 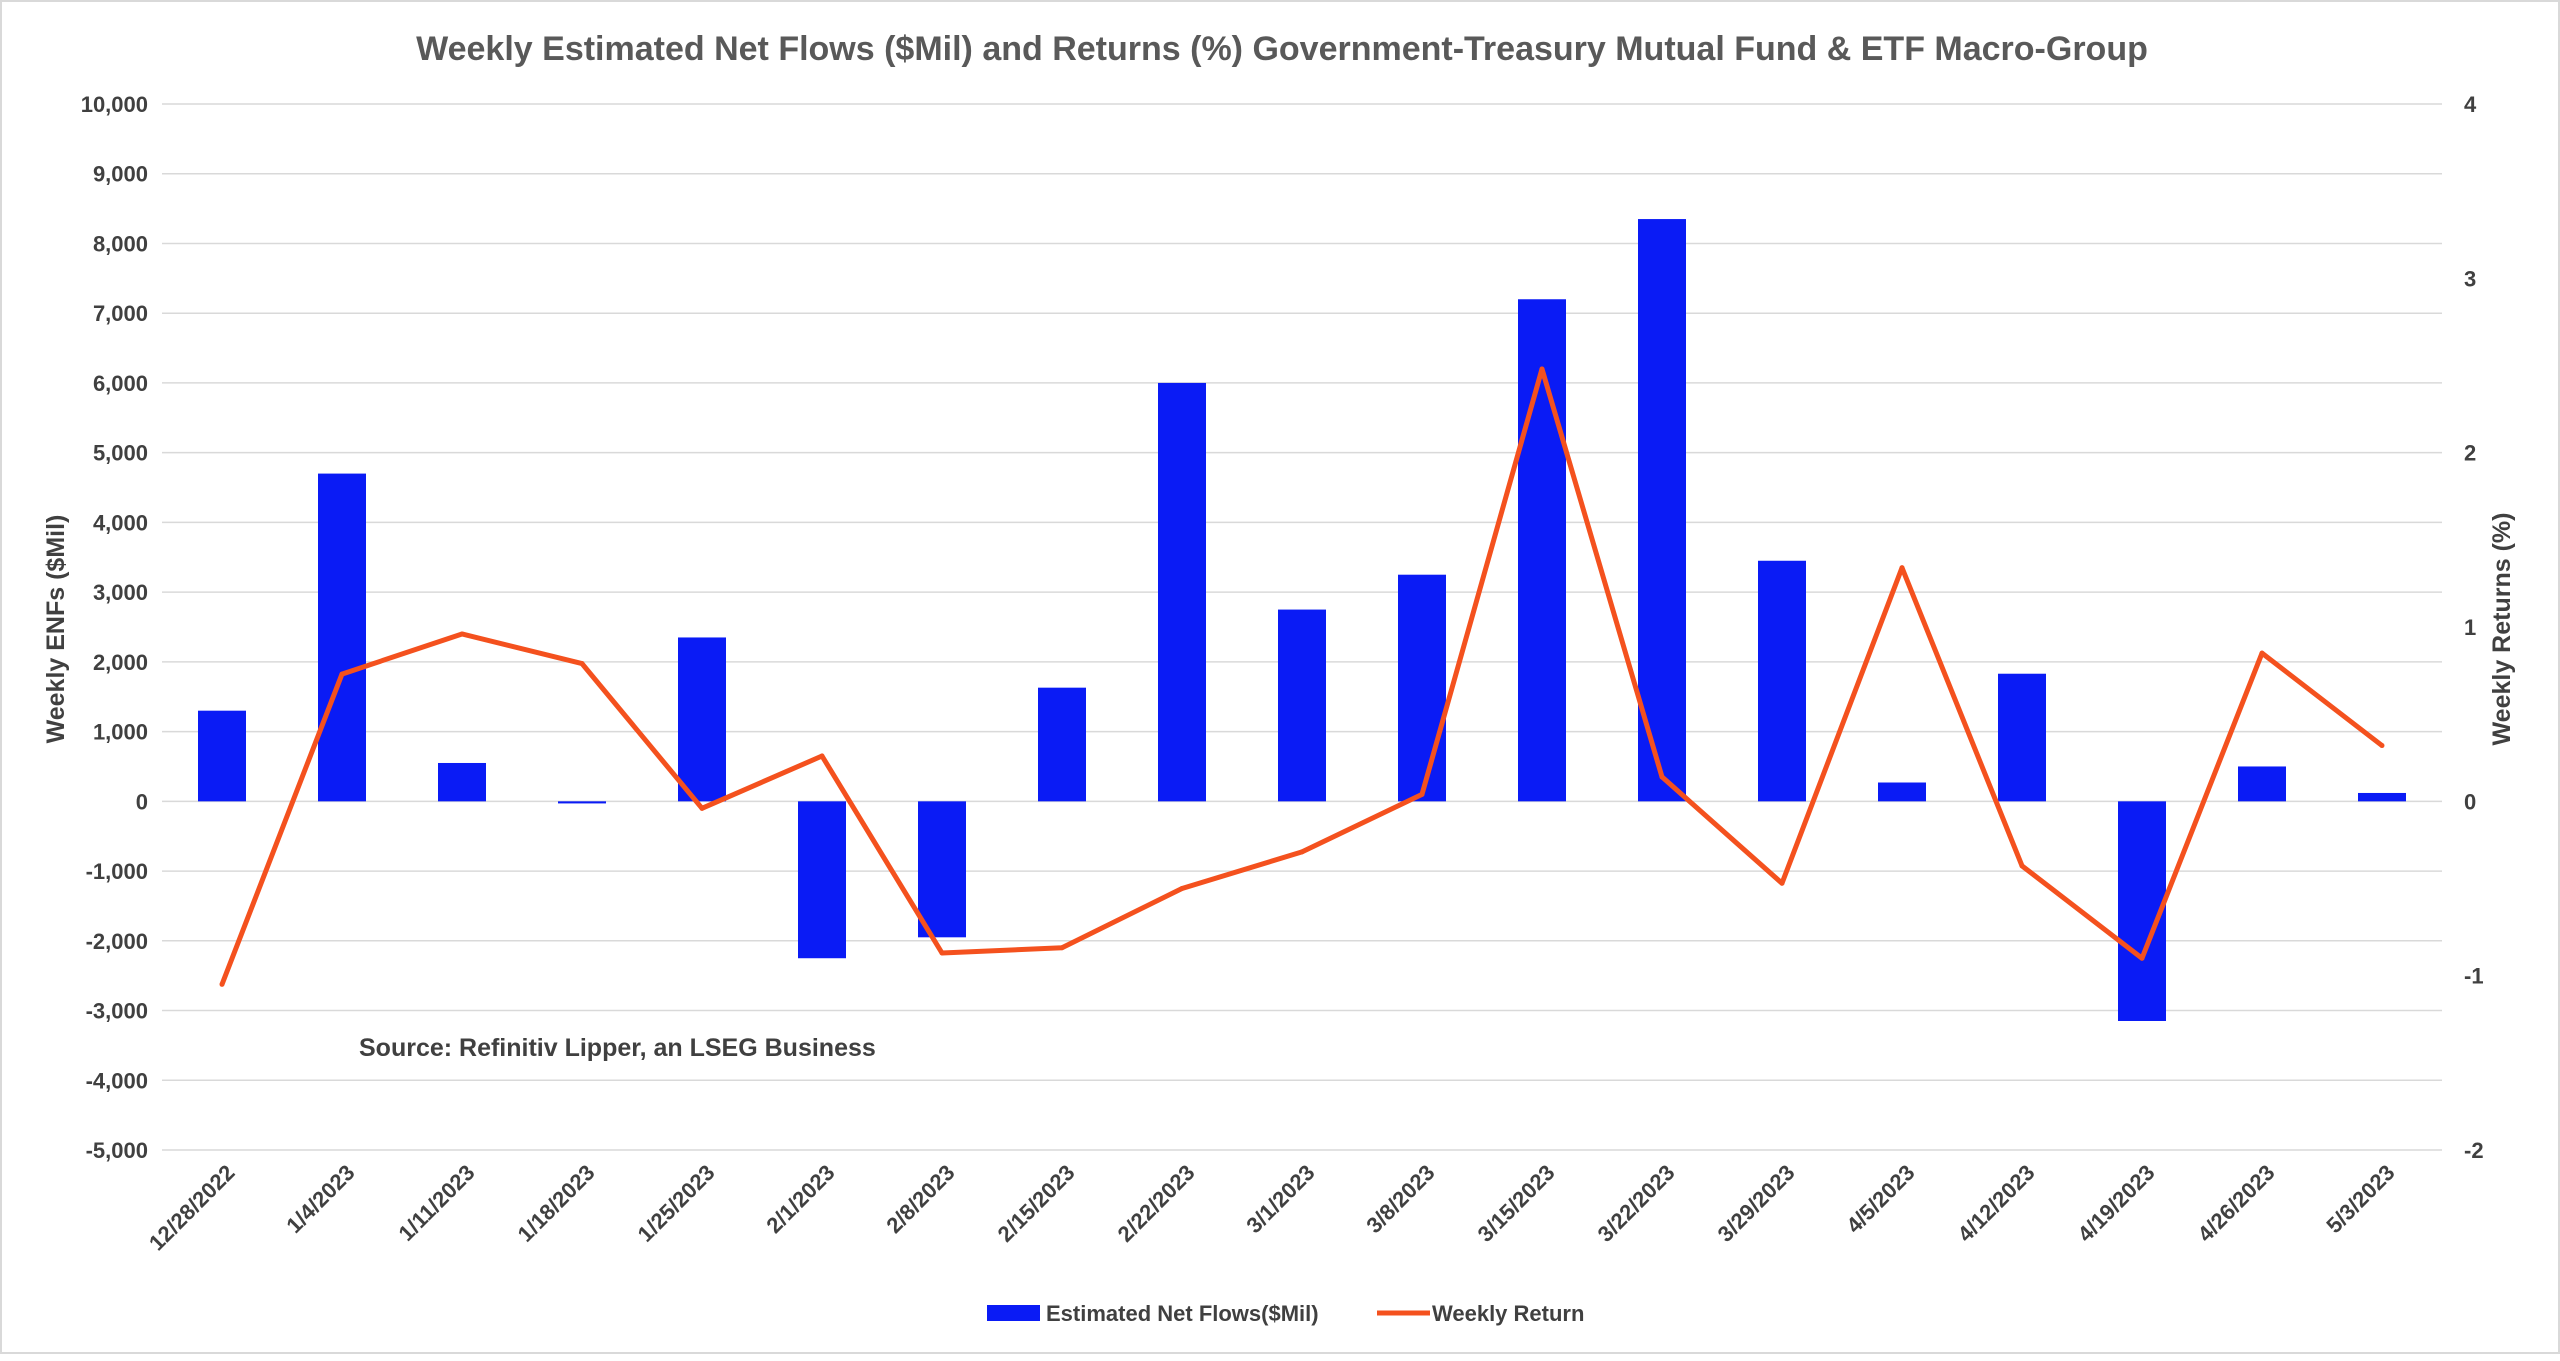 What do you see at coordinates (2116, 1203) in the screenshot?
I see `x-tick-label: 4/19/2023` at bounding box center [2116, 1203].